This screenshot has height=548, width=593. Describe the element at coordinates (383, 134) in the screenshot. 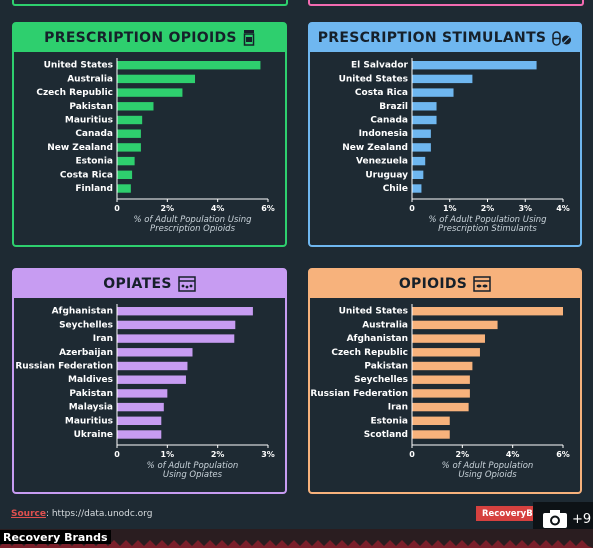

I see `bar-label: Indonesia` at that location.